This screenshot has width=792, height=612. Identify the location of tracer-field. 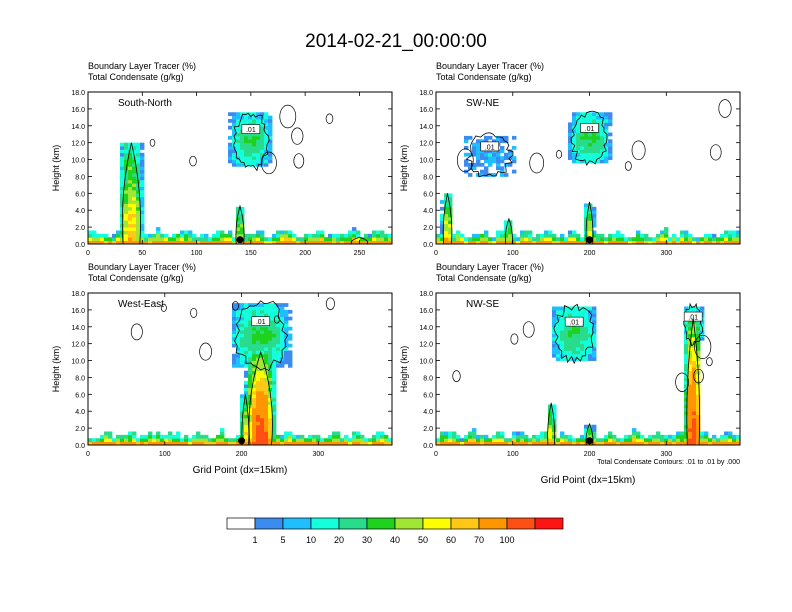
(240, 178).